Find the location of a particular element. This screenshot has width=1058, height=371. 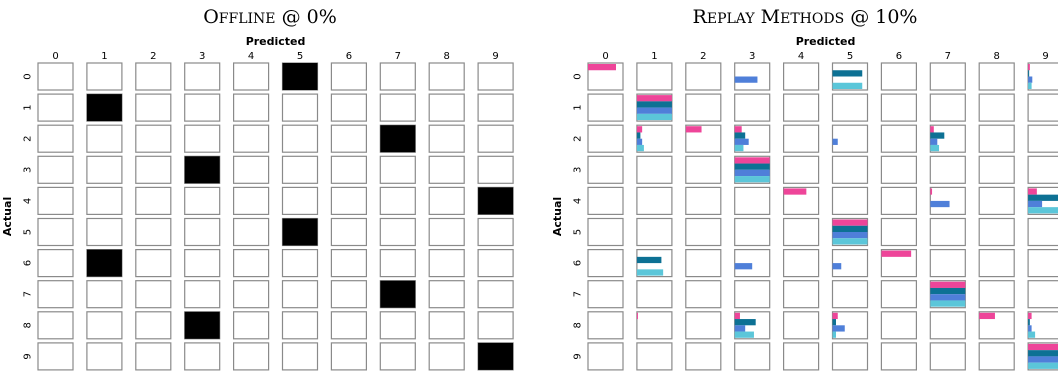

x-tick-label: 7 is located at coordinates (398, 56).